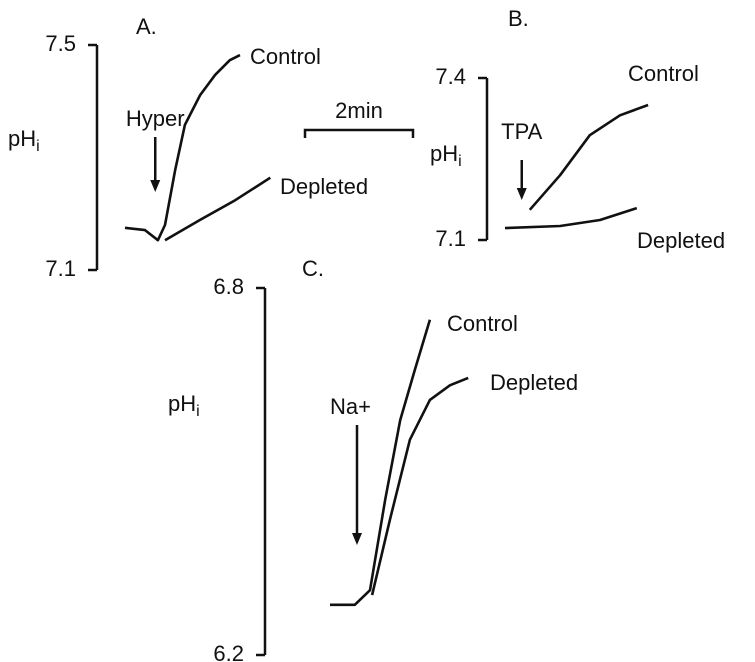 This screenshot has height=662, width=755. I want to click on y-tick-label: 7.5, so click(60, 43).